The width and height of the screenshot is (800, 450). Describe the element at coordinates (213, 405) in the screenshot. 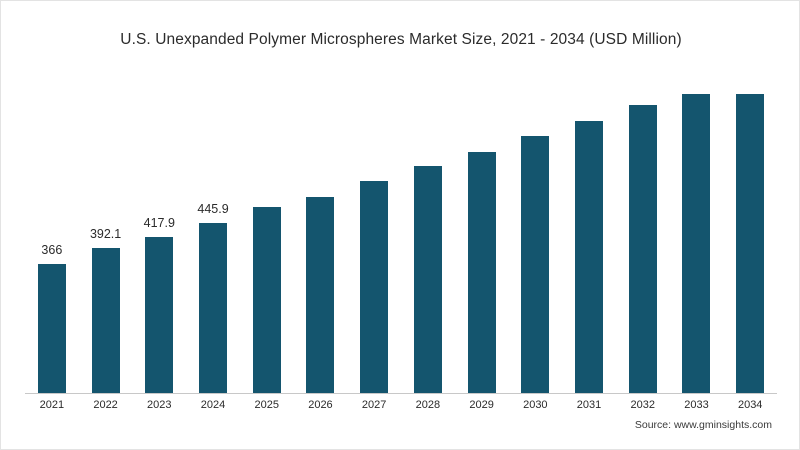

I see `x-axis-tick-label: 2024` at that location.